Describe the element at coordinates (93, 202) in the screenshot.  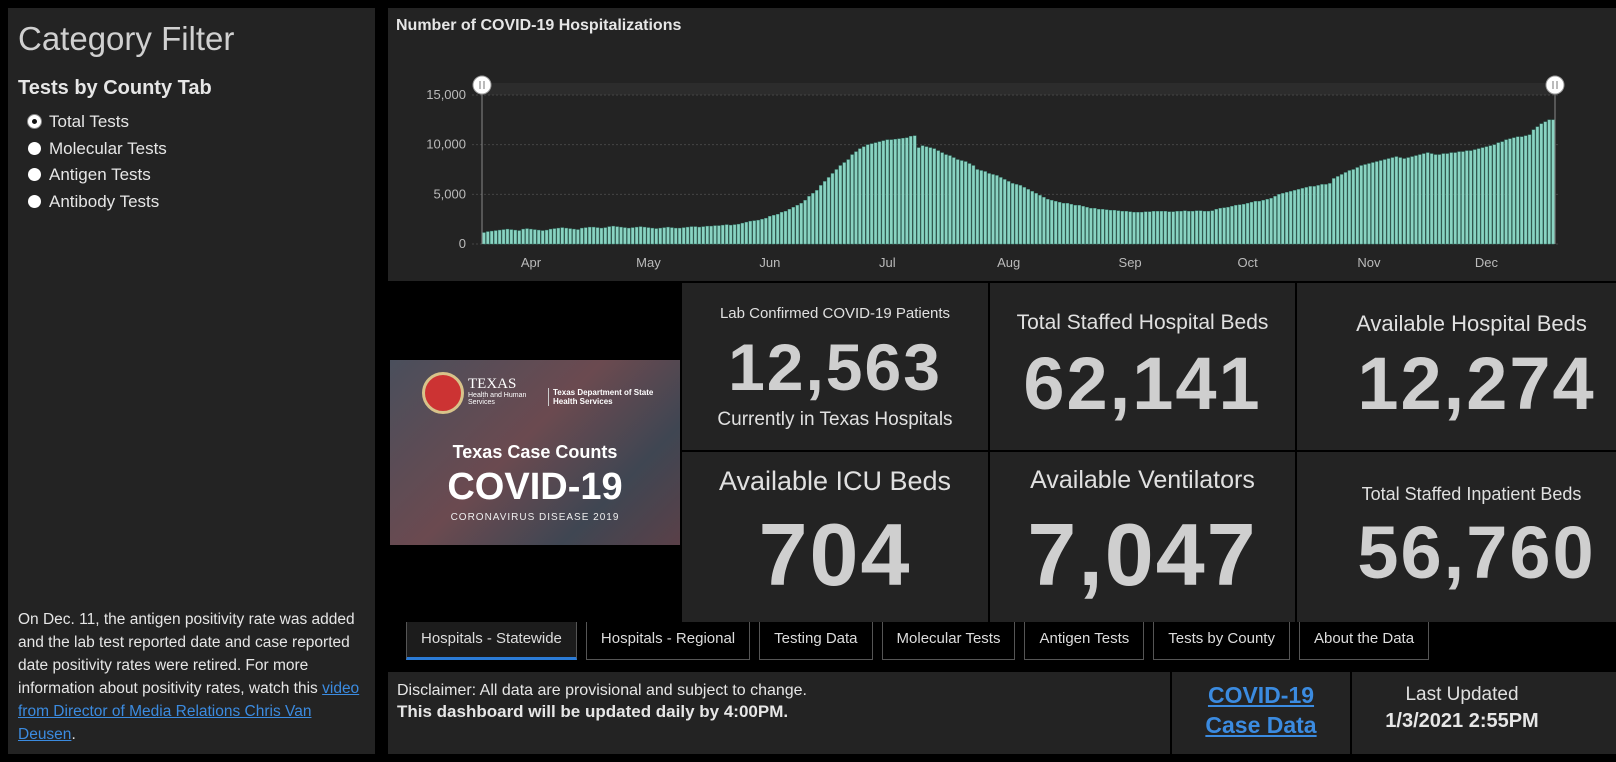
I see `radio-option: Antibody Tests` at that location.